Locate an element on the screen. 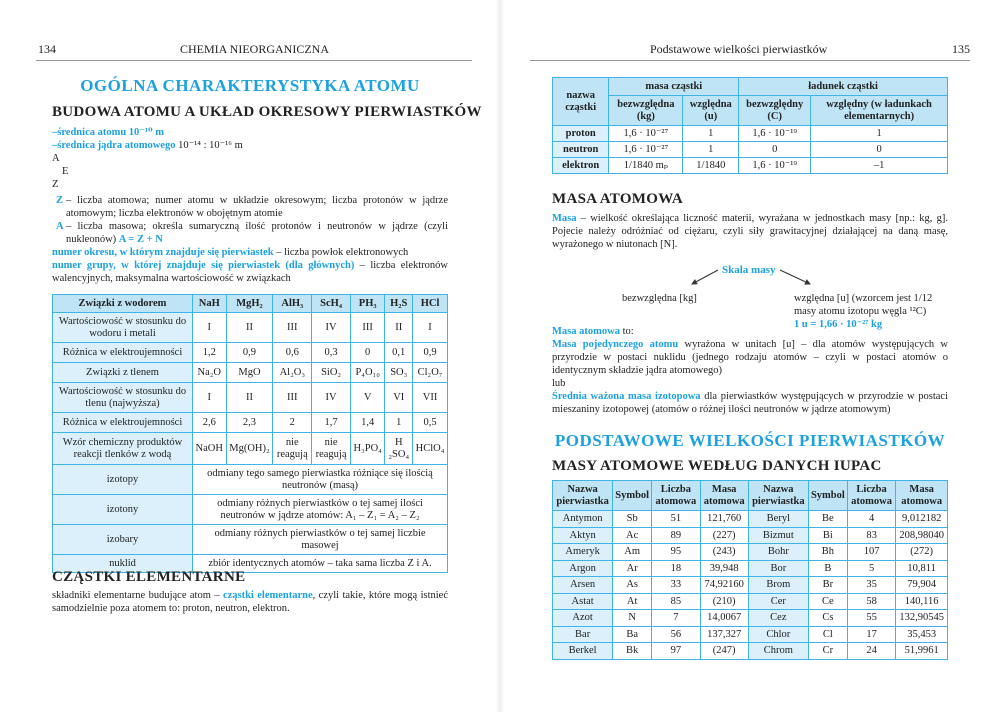 The height and width of the screenshot is (712, 1000). column-header: nazwa cząstki is located at coordinates (580, 101).